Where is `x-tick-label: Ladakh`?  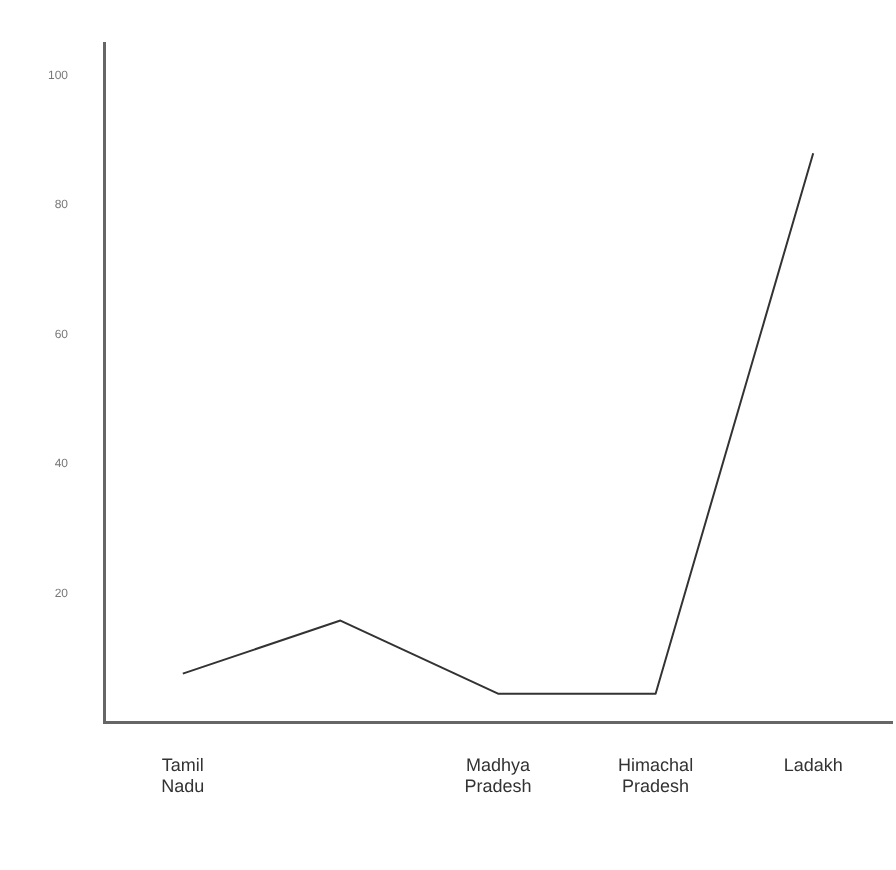 x-tick-label: Ladakh is located at coordinates (813, 764).